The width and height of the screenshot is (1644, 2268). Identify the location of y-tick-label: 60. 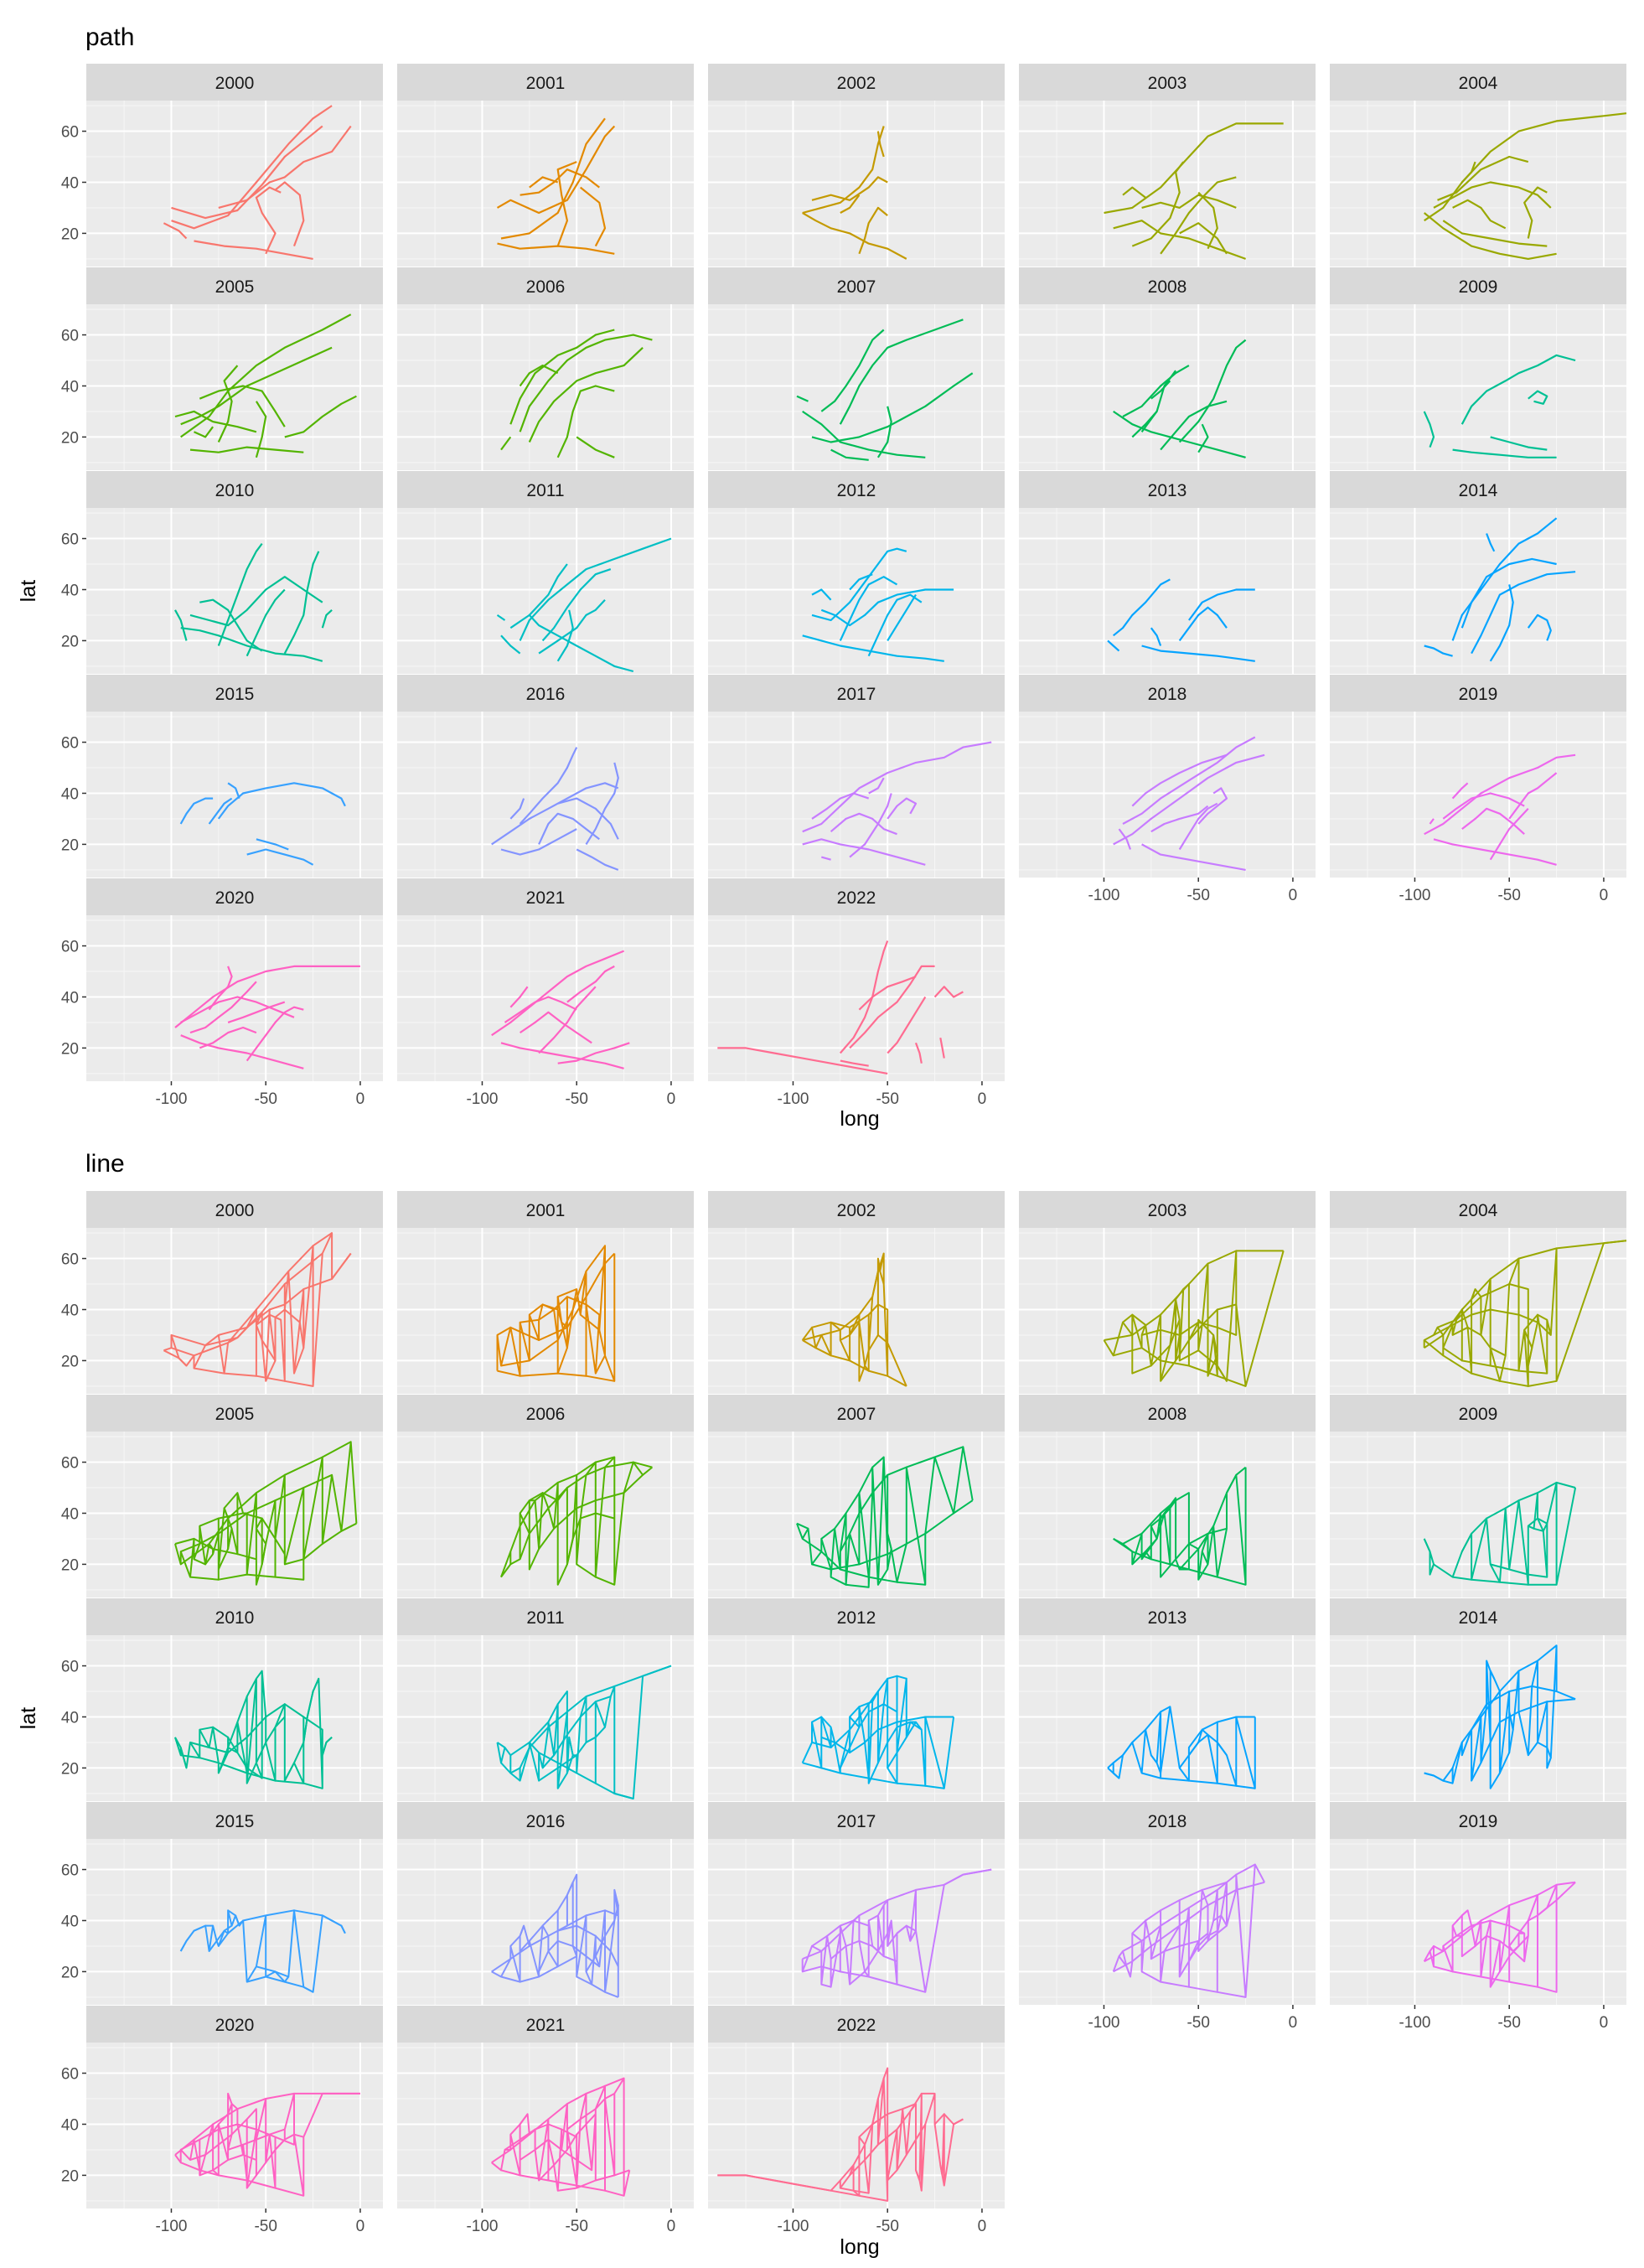
(70, 1260).